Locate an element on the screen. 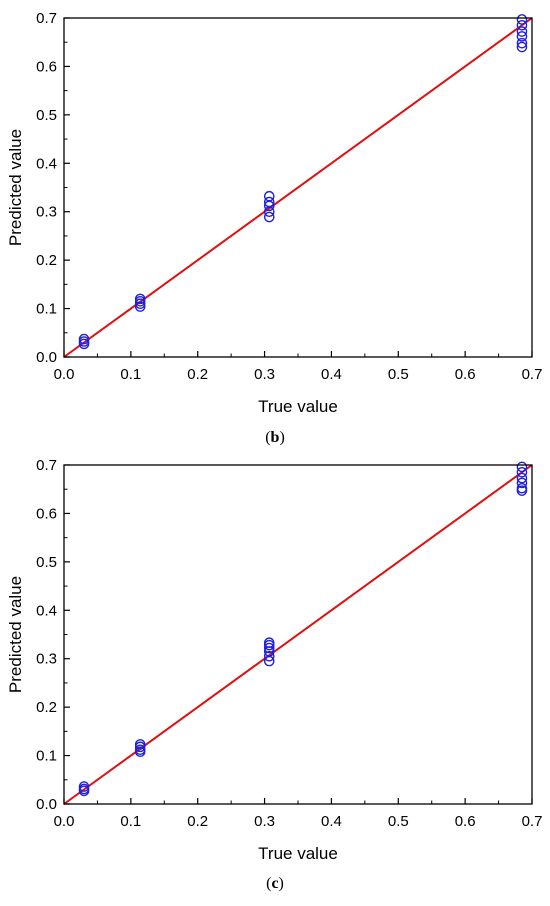  panel-caption: (b) is located at coordinates (275, 437).